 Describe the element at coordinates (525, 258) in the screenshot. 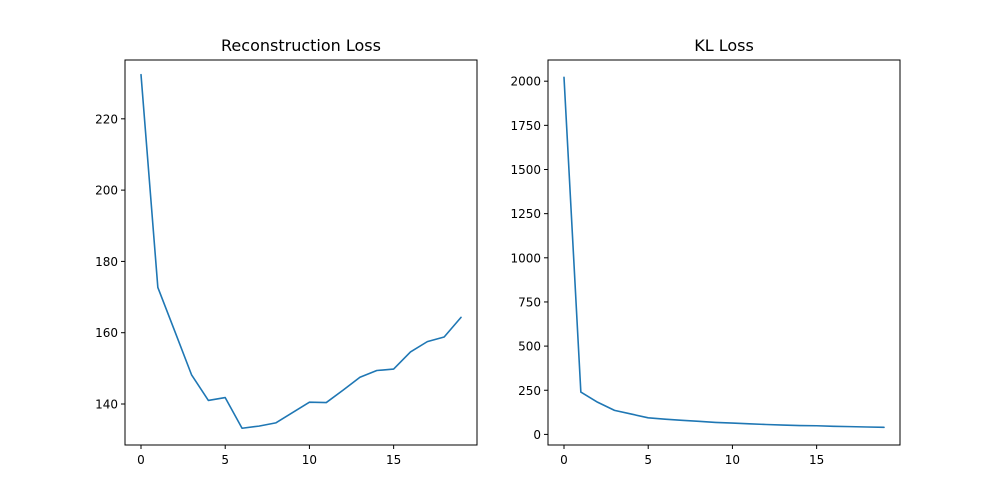

I see `kl-loss-y-tick-label: 1000` at that location.